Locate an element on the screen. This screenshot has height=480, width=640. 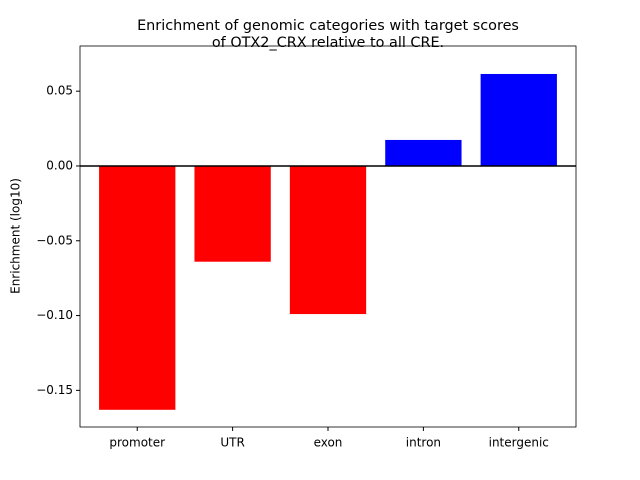
y-tick-label: −0.05 is located at coordinates (54, 240).